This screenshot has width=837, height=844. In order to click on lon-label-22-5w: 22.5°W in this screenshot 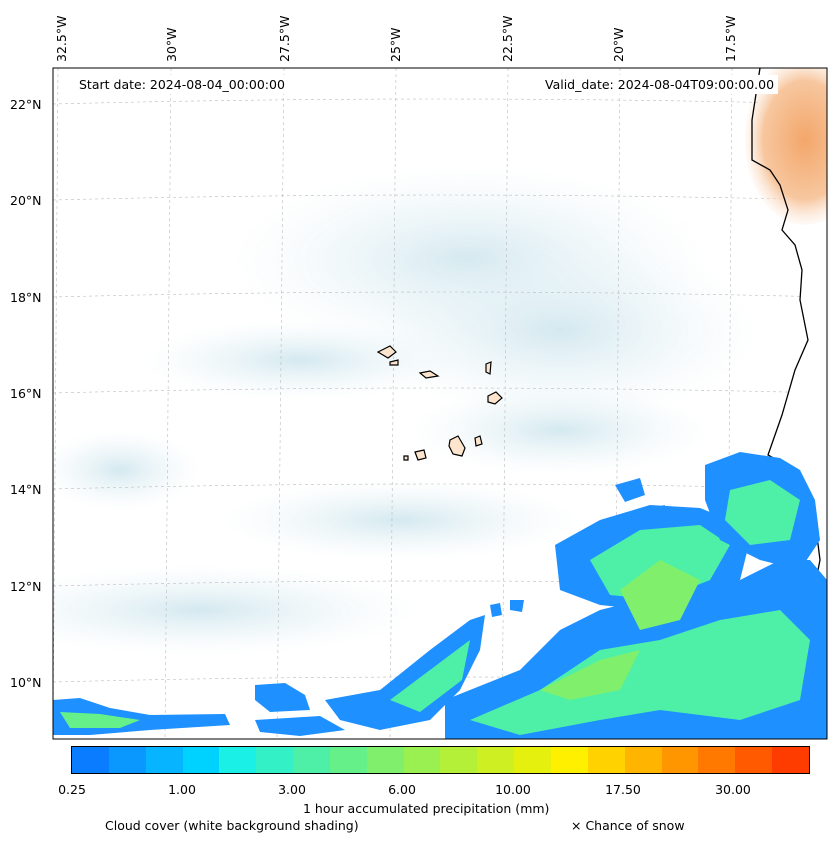, I will do `click(507, 38)`.